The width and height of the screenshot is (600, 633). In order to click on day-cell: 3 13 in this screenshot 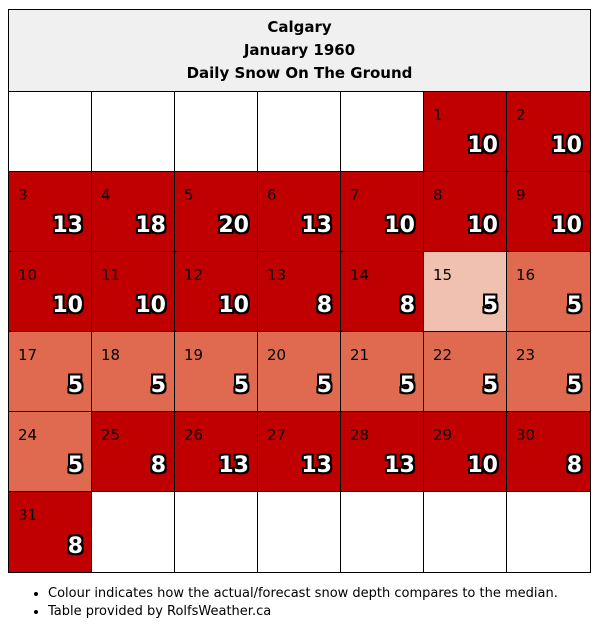, I will do `click(50, 212)`.